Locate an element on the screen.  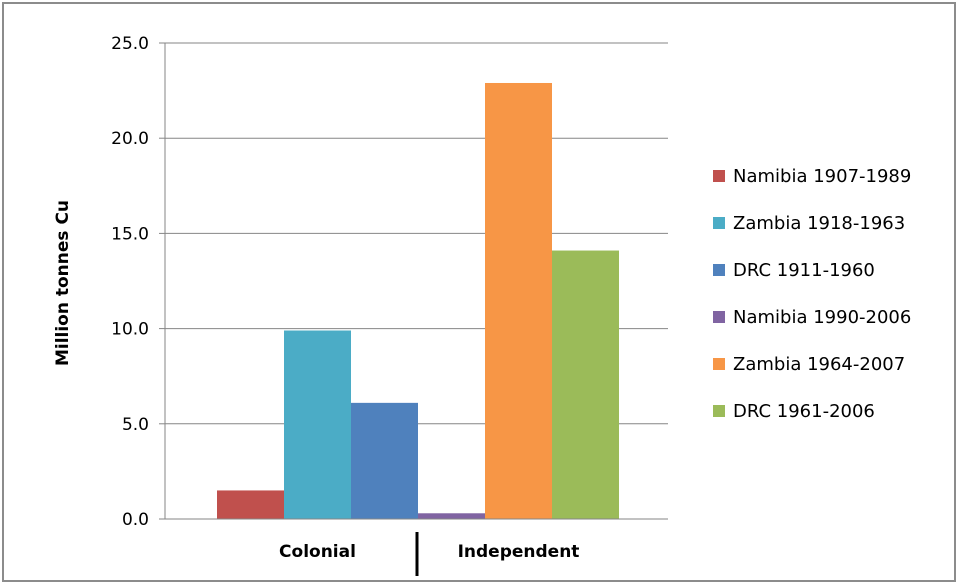
bar-namibia-1990-2006 is located at coordinates (451, 516).